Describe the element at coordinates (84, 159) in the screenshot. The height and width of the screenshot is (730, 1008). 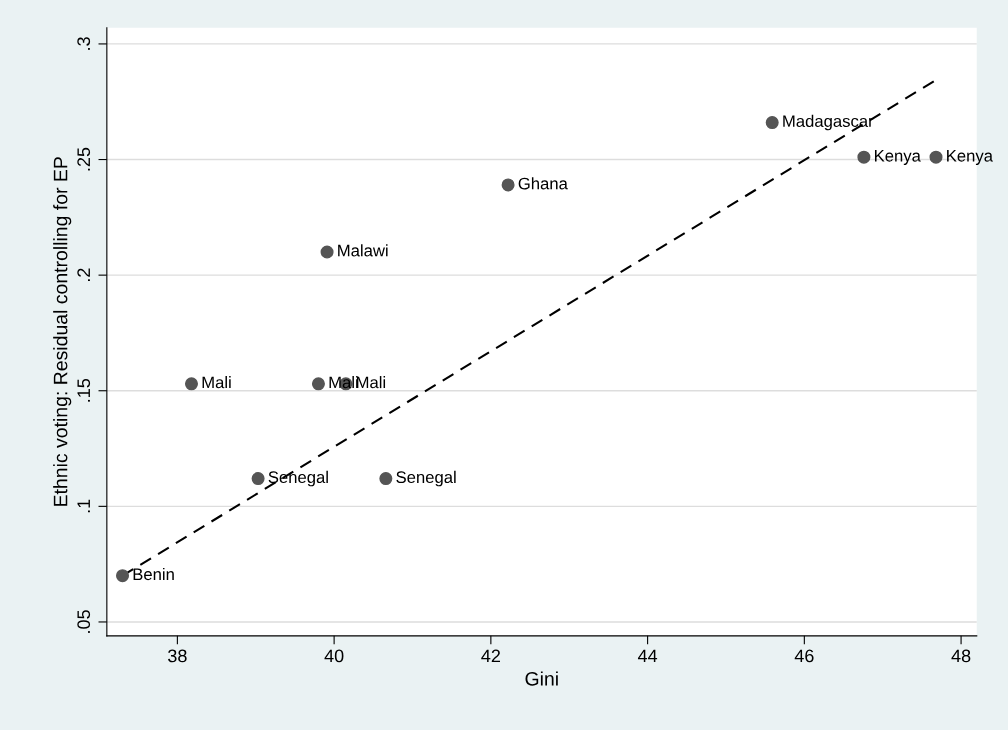
I see `y-tick-label: .25` at that location.